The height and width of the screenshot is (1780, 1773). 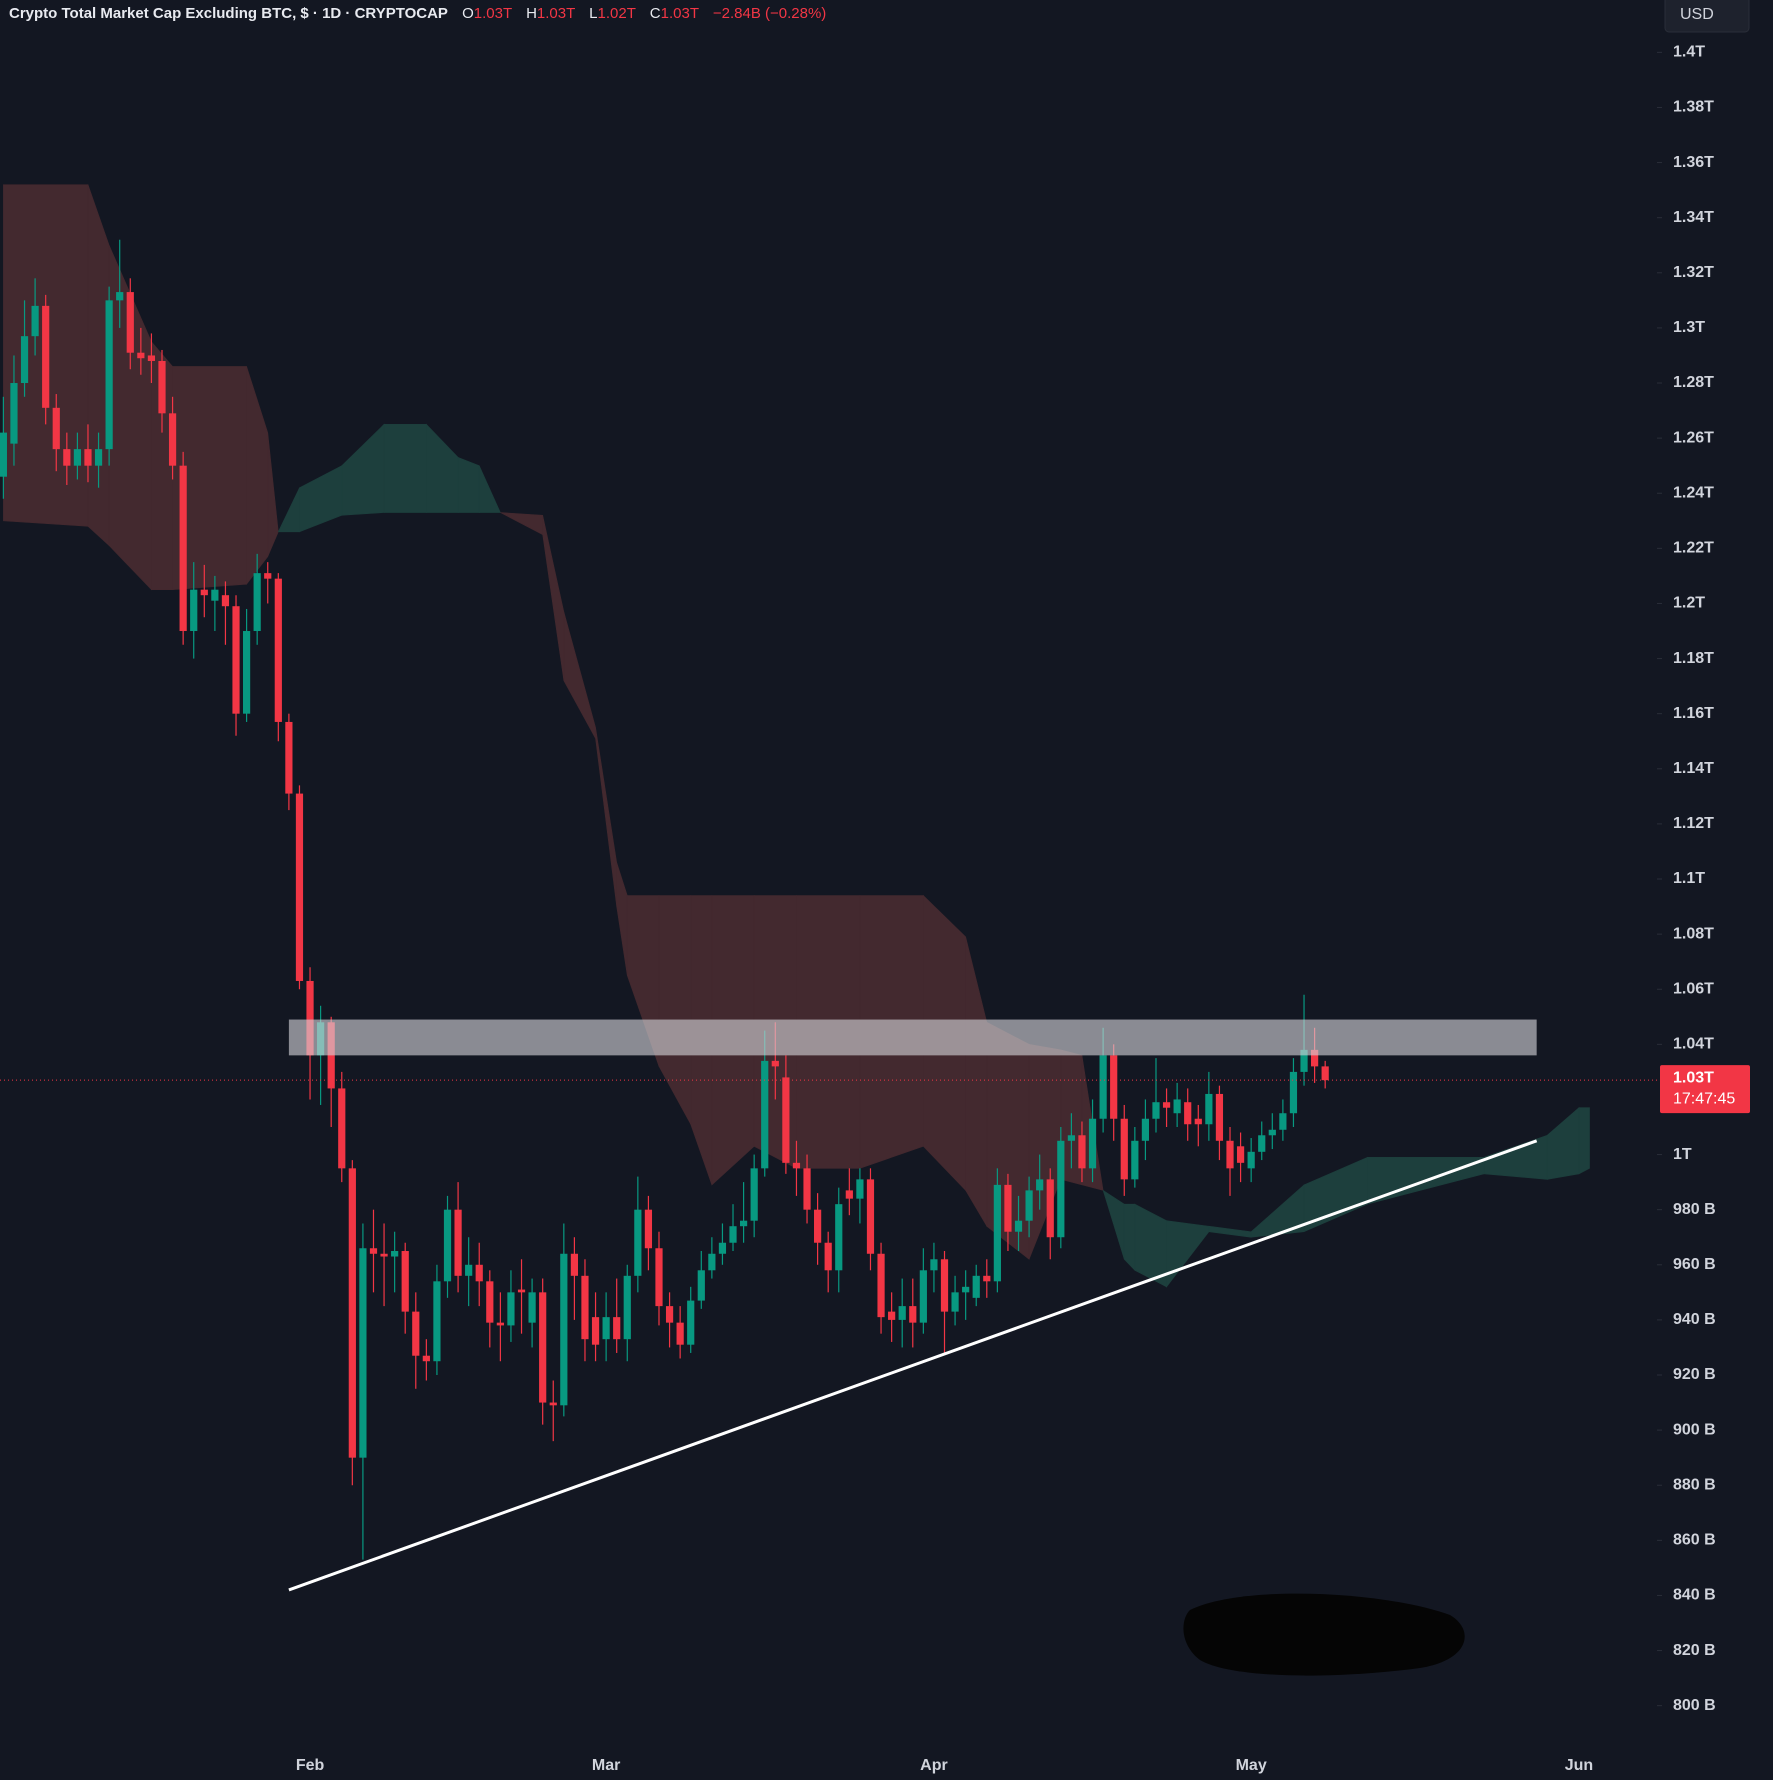 I want to click on y-tick-label: 880 B, so click(x=1694, y=1484).